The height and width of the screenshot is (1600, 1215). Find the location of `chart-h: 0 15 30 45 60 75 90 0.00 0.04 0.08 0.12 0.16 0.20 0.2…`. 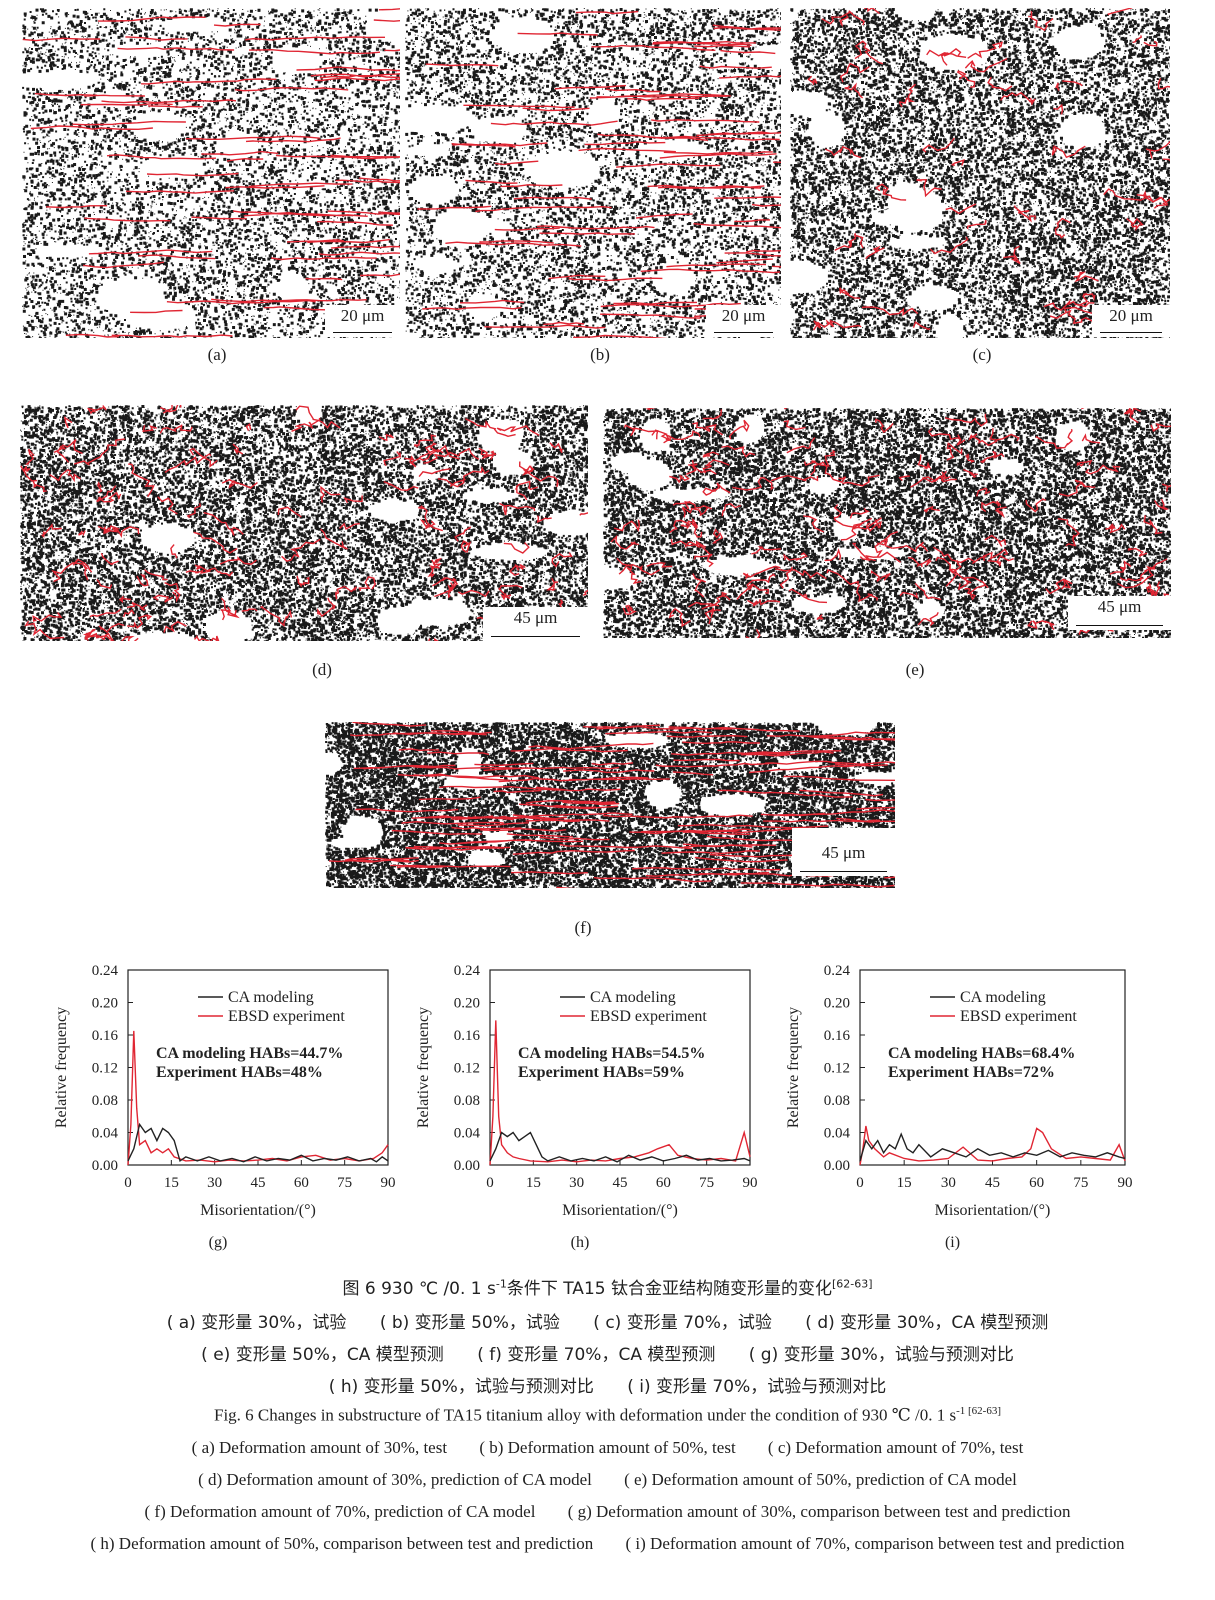

chart-h: 0 15 30 45 60 75 90 0.00 0.04 0.08 0.12 0.16 0.20 0.2… is located at coordinates (587, 1112).